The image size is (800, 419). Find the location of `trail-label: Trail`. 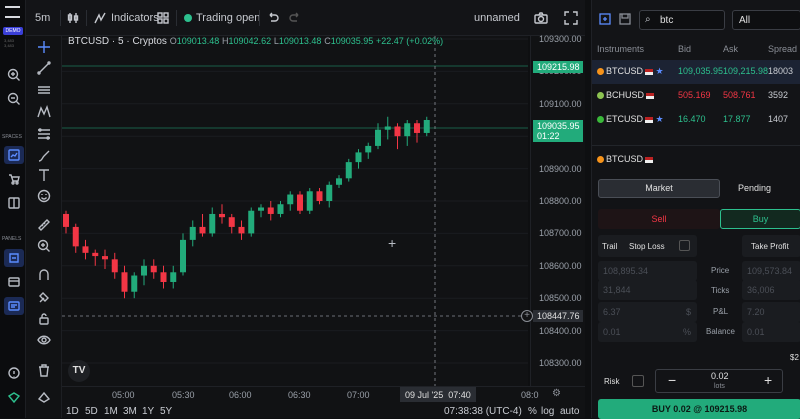

trail-label: Trail is located at coordinates (610, 246).